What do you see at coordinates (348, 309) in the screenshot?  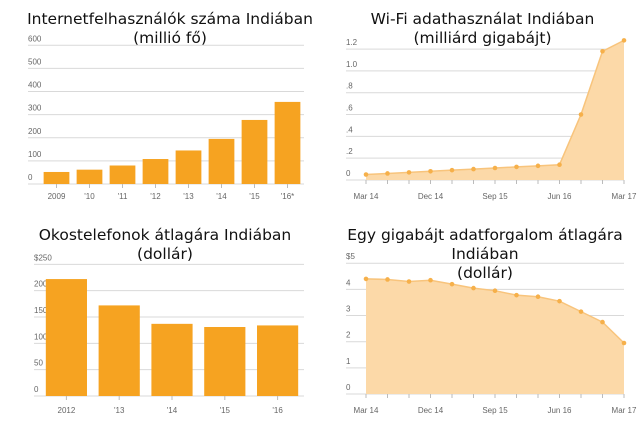 I see `chart-4-ytick-label: 3` at bounding box center [348, 309].